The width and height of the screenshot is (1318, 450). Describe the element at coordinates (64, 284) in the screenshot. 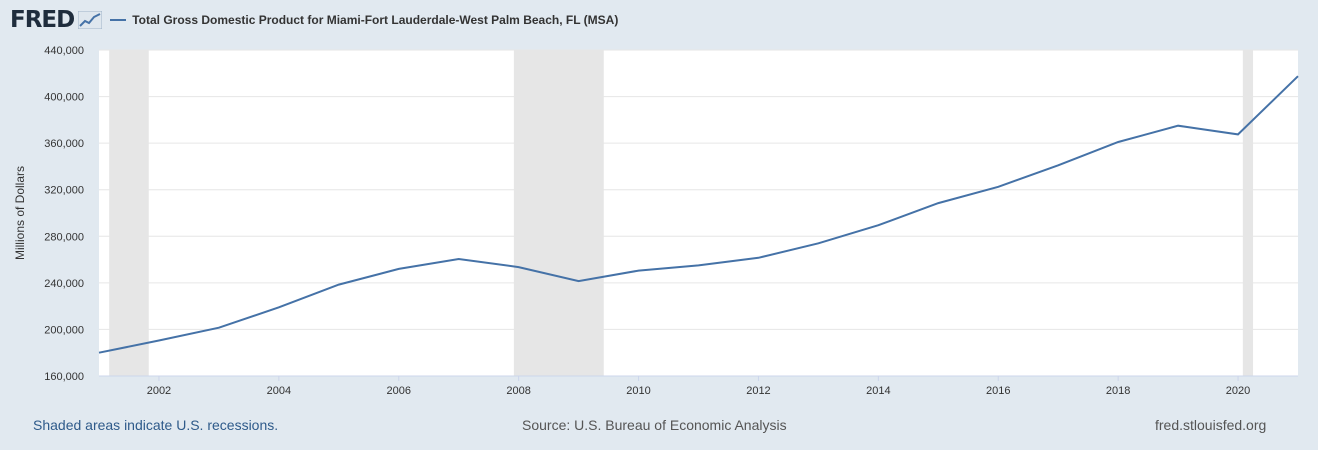

I see `y-tick-label: 240,000` at that location.